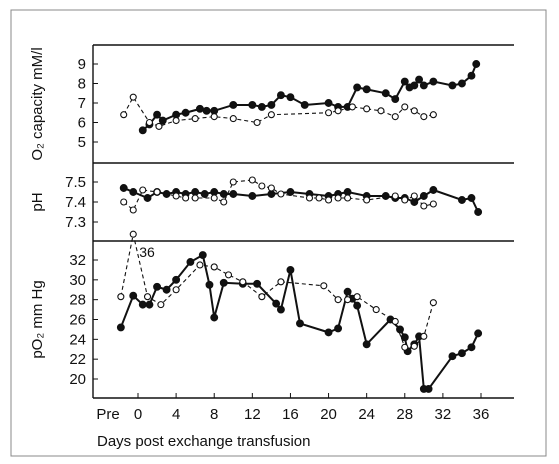 The height and width of the screenshot is (464, 559). I want to click on y-tick-label: 26, so click(77, 320).